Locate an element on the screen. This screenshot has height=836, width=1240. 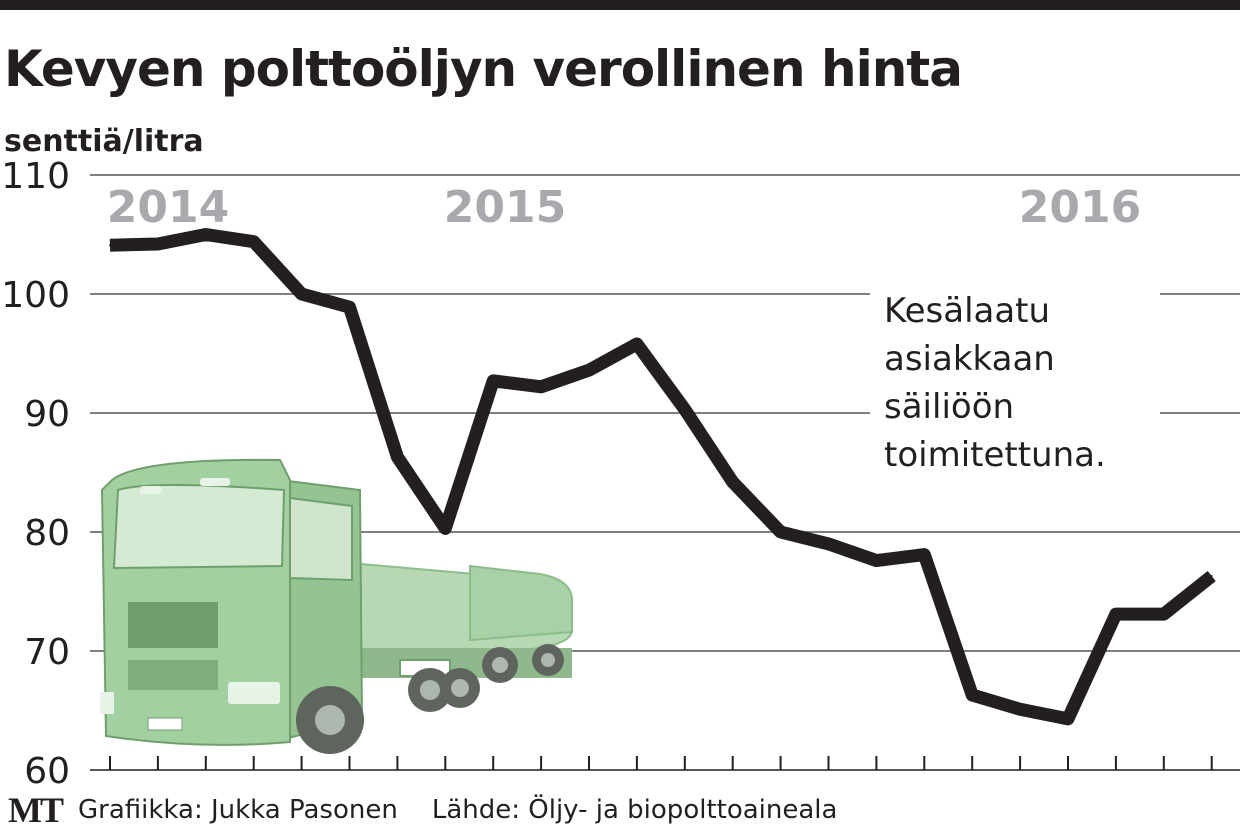
y-axis-ticks: 60 70 80 90 100 110 is located at coordinates (35, 472).